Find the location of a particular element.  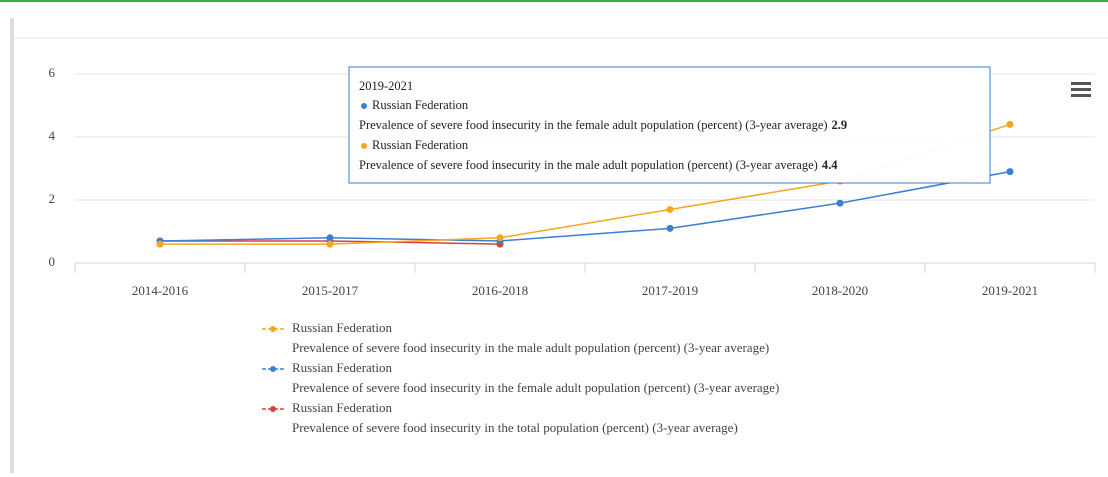

x-tick-label: 2019-2021 is located at coordinates (1010, 290).